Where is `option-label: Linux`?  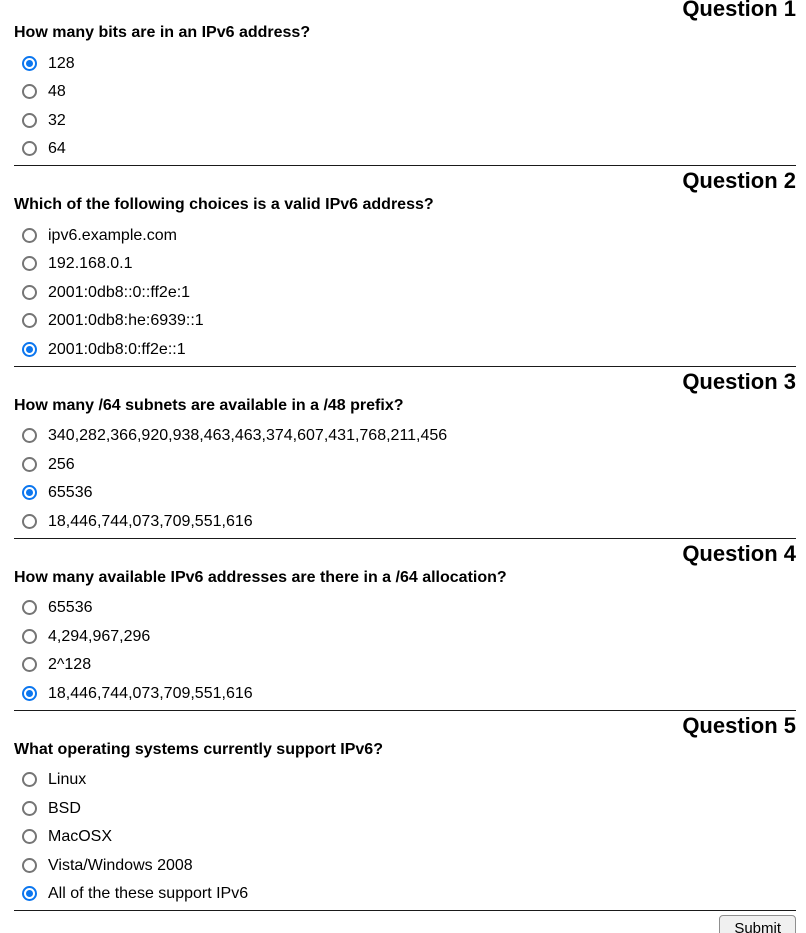 option-label: Linux is located at coordinates (67, 780).